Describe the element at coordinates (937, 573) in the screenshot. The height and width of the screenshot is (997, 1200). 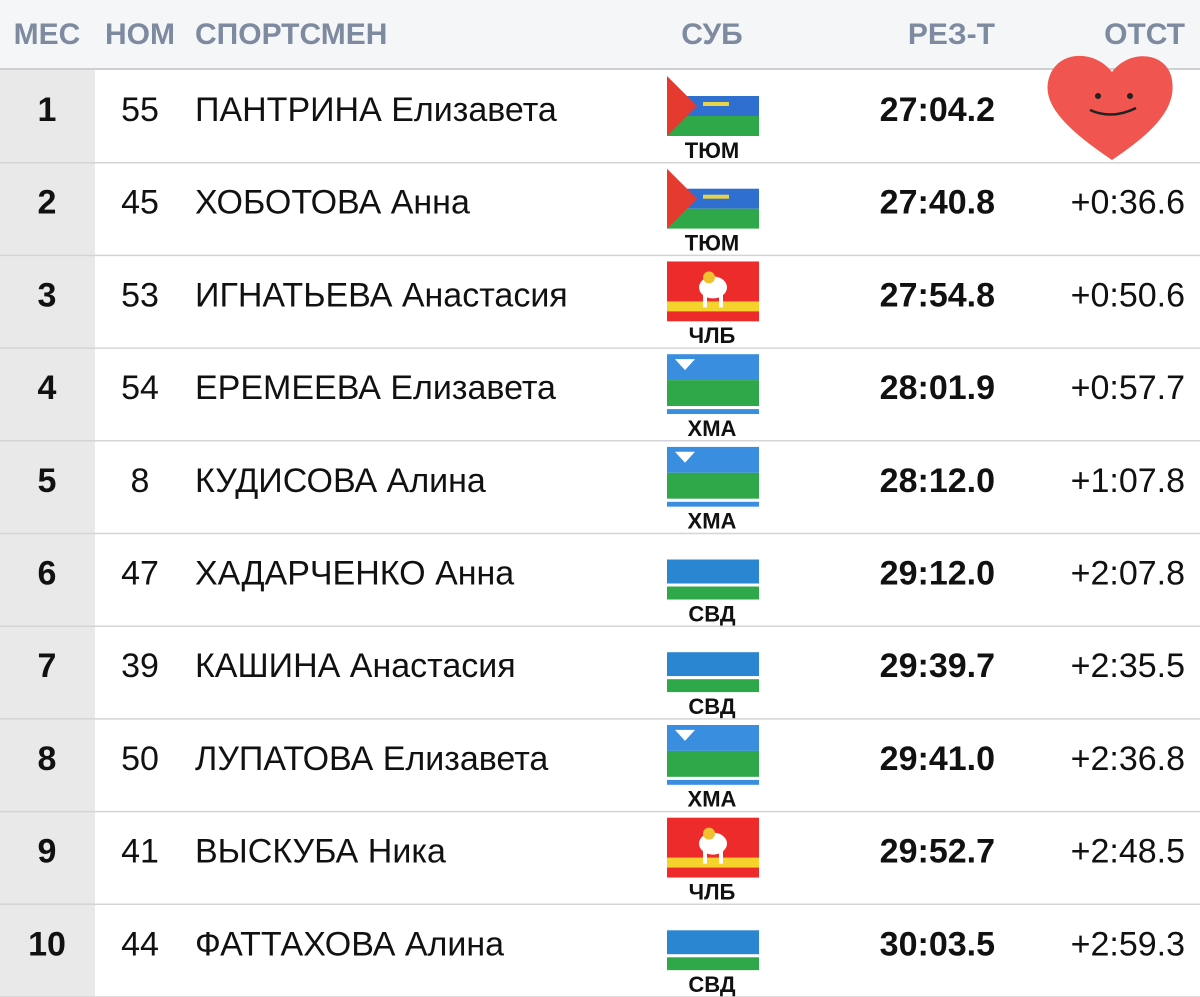
I see `result-time: 29:12.0` at that location.